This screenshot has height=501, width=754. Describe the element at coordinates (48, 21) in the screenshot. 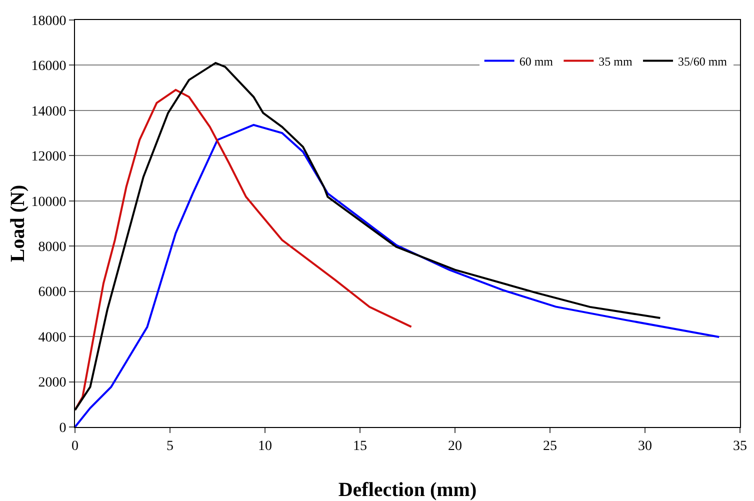

I see `y-tick-label: 18000` at that location.